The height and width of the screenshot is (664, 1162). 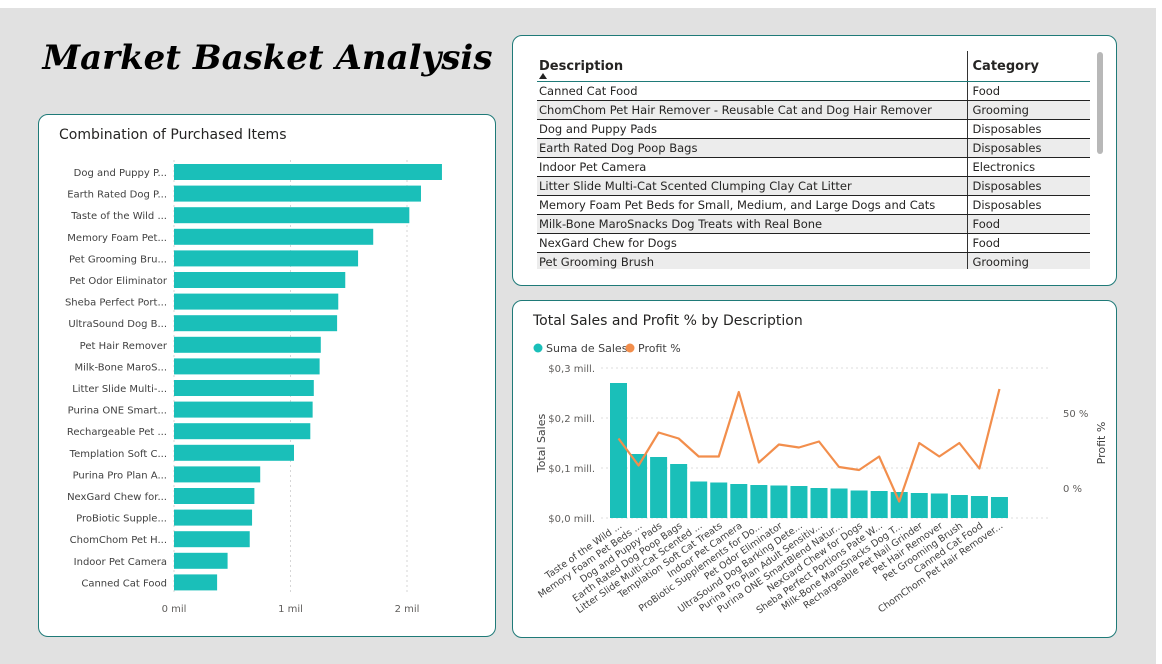 What do you see at coordinates (173, 135) in the screenshot?
I see `purchased-items-title: Combination of Purchased Items` at bounding box center [173, 135].